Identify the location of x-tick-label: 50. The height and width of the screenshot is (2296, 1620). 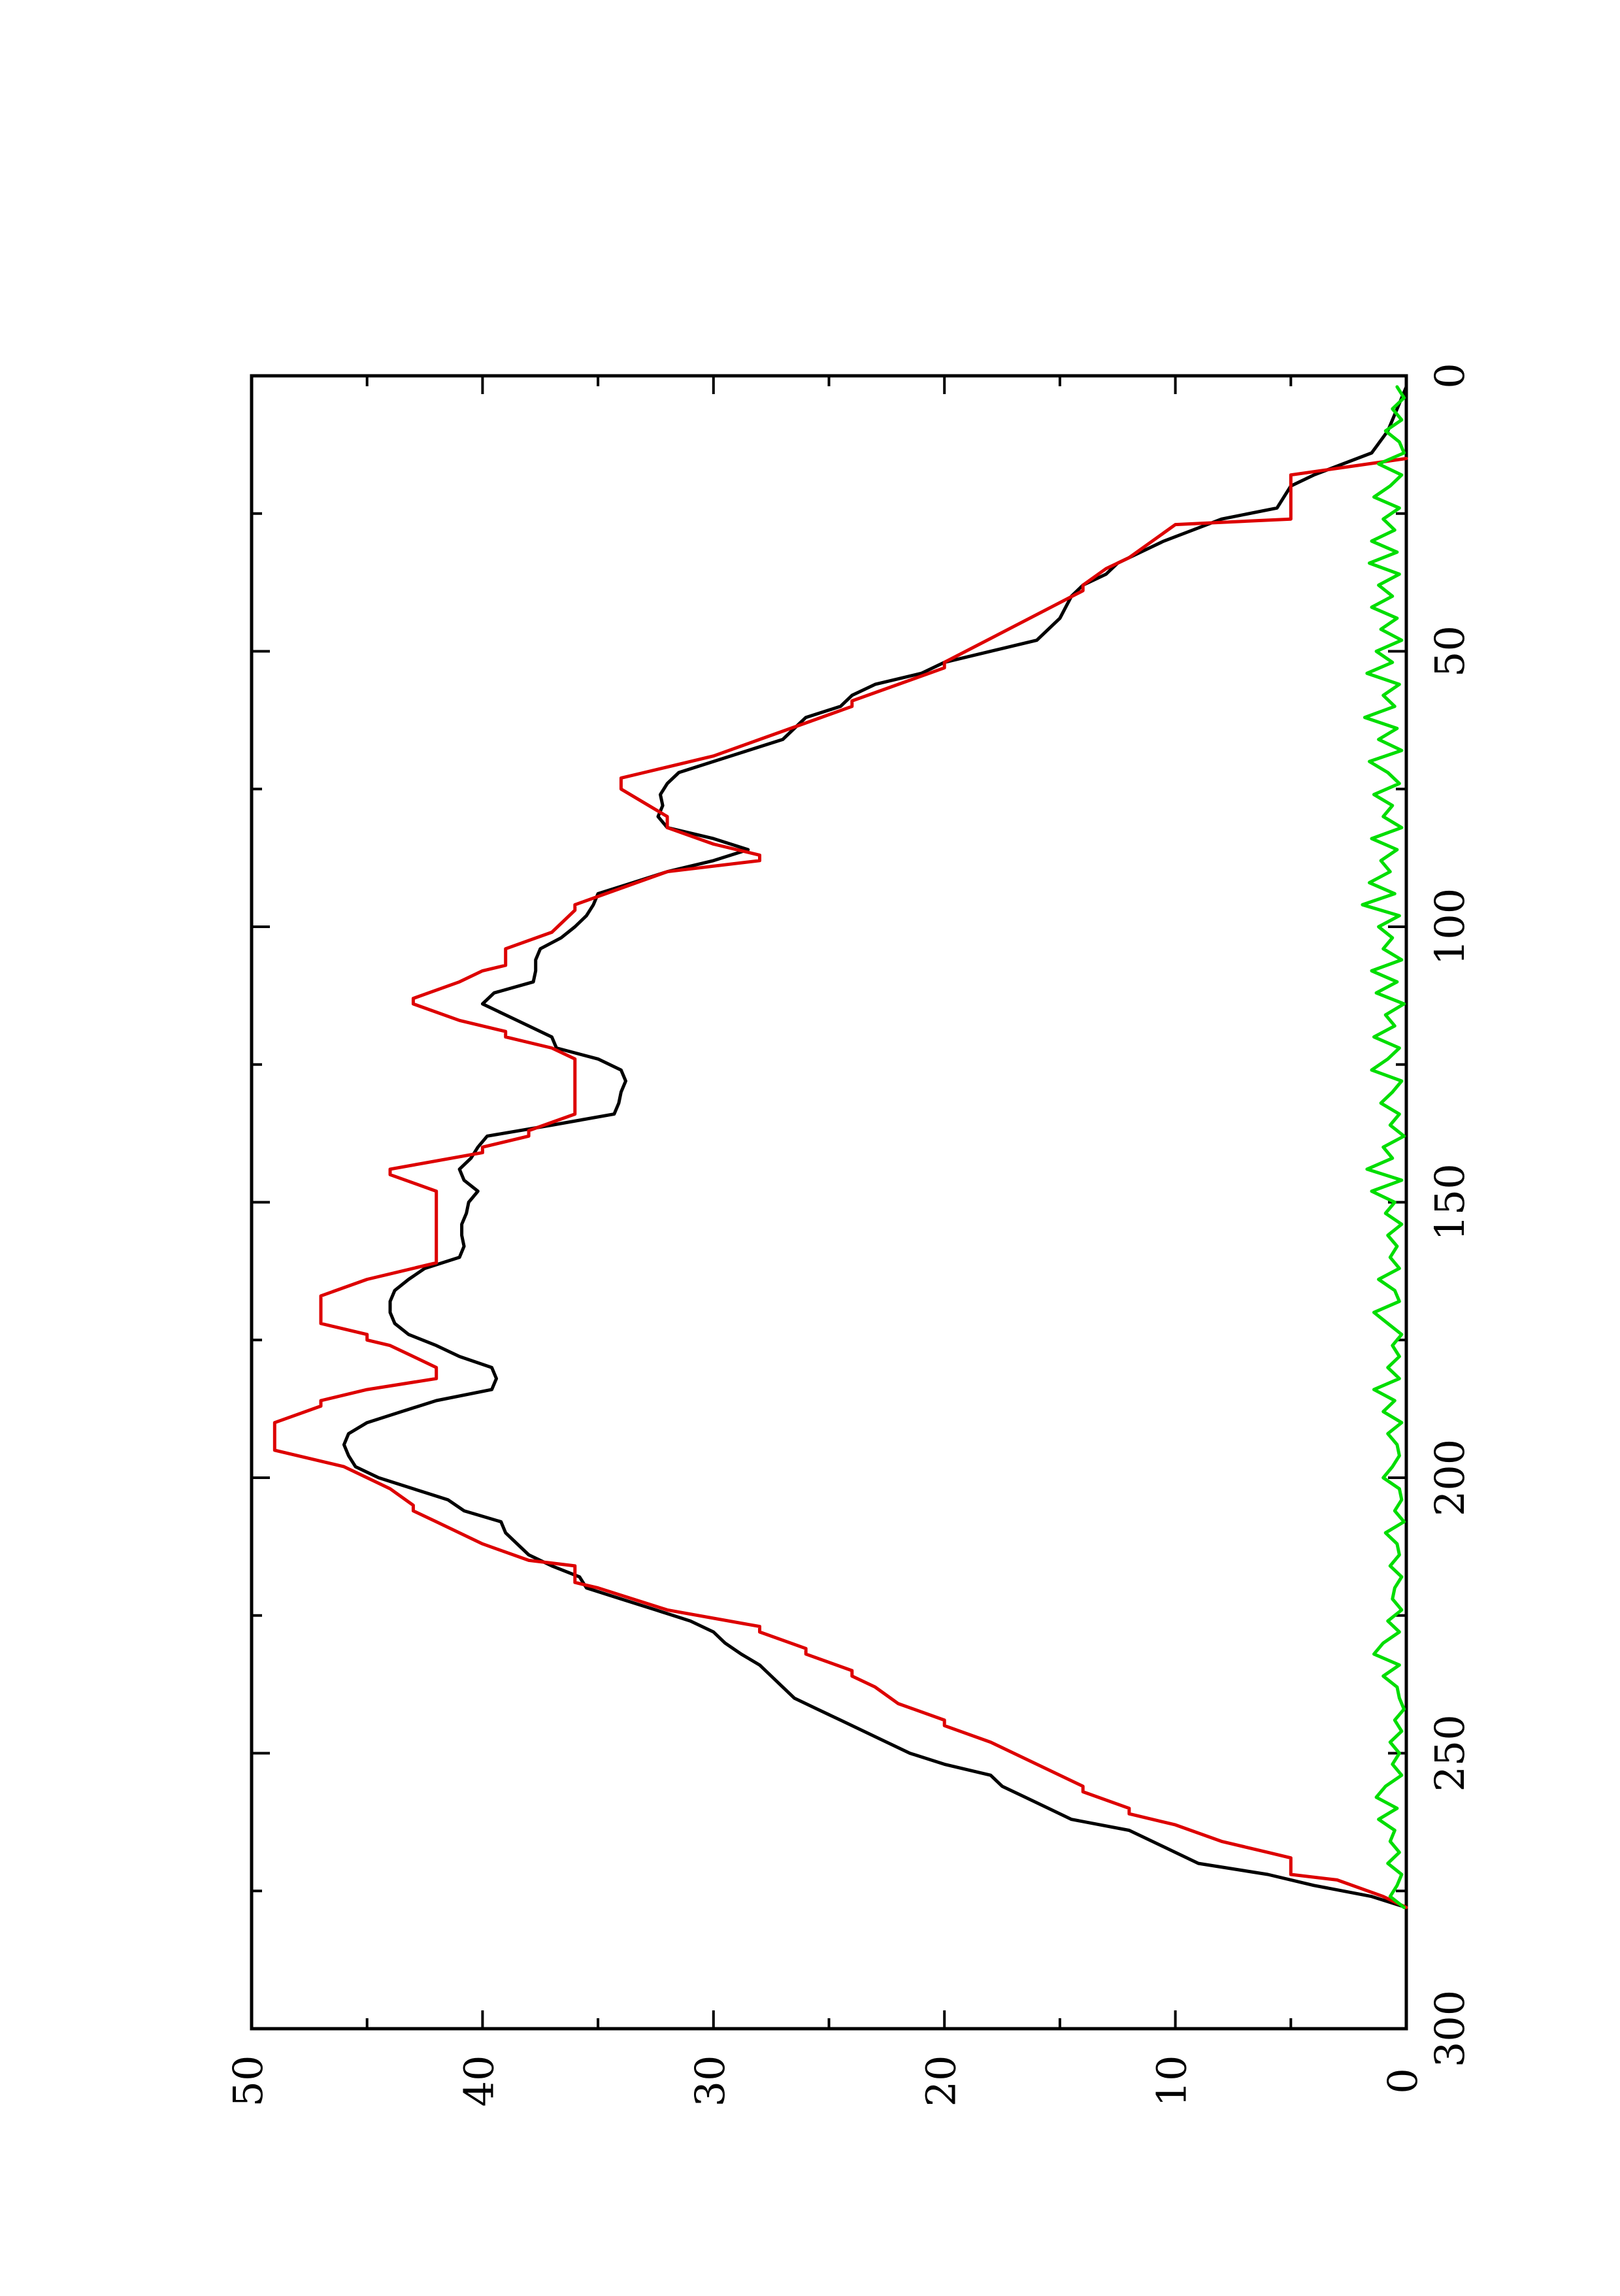
(1450, 651).